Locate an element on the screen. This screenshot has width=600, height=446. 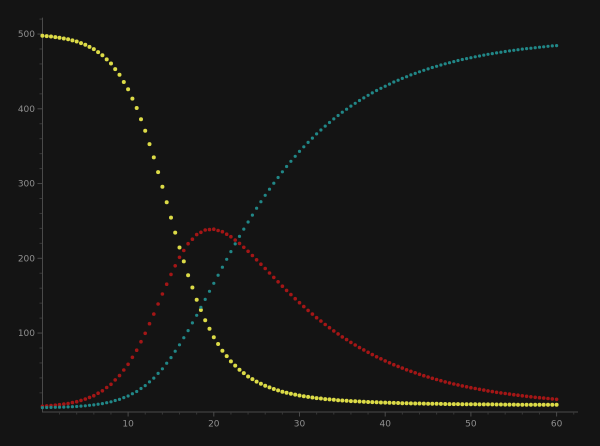
y-tick-label: 300 is located at coordinates (26, 185).